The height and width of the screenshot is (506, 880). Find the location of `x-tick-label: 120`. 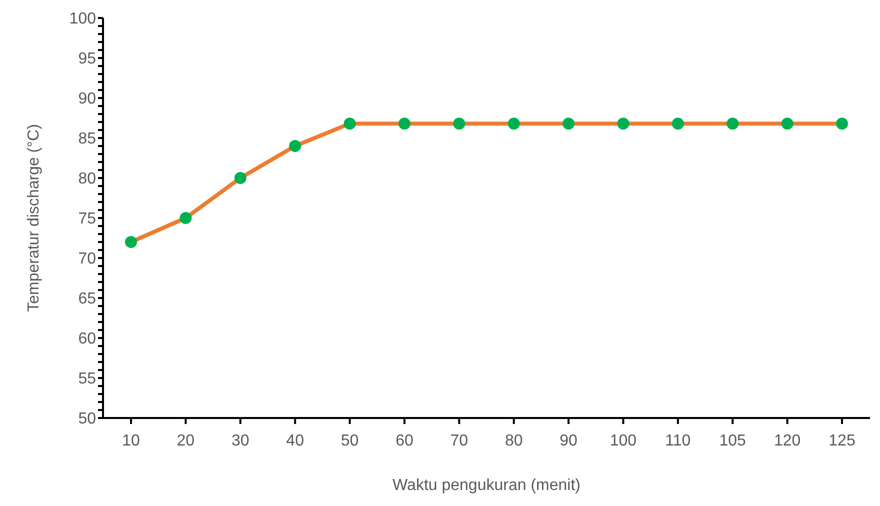

x-tick-label: 120 is located at coordinates (787, 441).